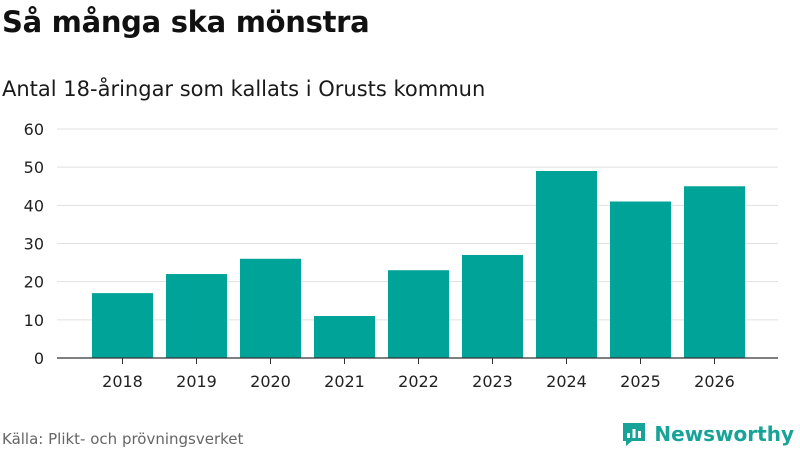  Describe the element at coordinates (122, 325) in the screenshot. I see `bar-2018` at that location.